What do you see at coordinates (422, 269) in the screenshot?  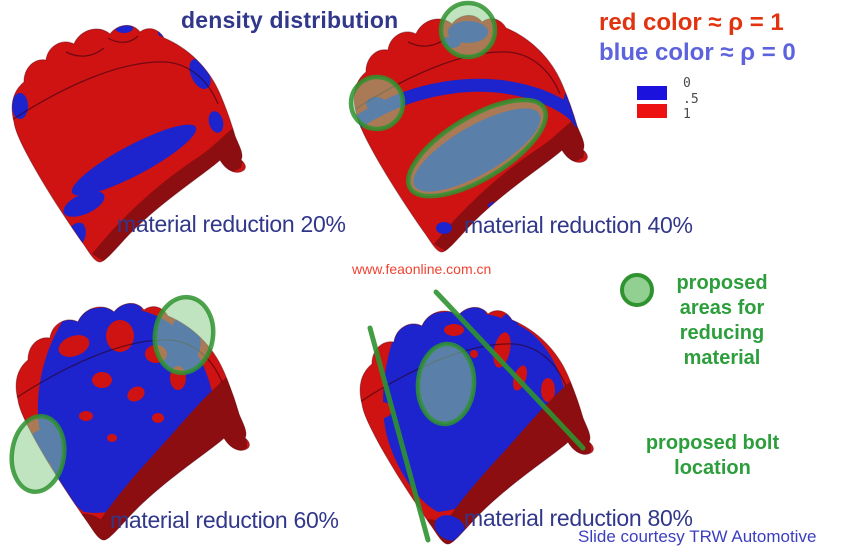 I see `watermark: www.feaonline.com.cn` at bounding box center [422, 269].